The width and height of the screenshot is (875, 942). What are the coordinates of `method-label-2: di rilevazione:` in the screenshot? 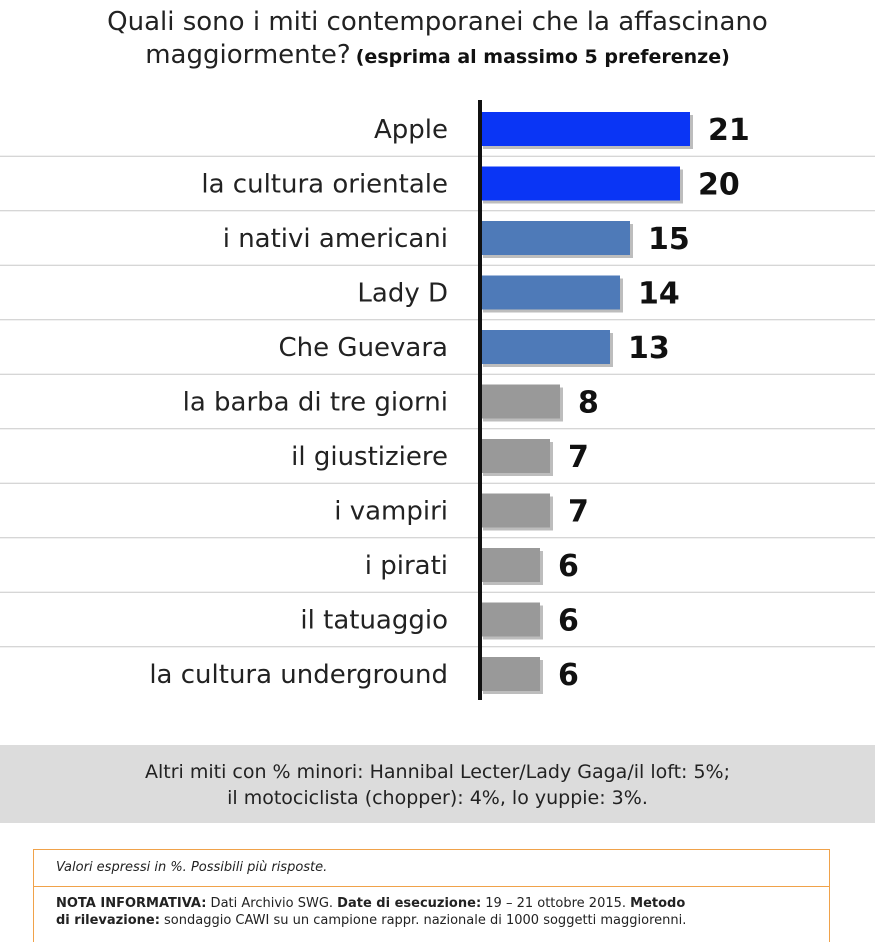 It's located at (108, 920).